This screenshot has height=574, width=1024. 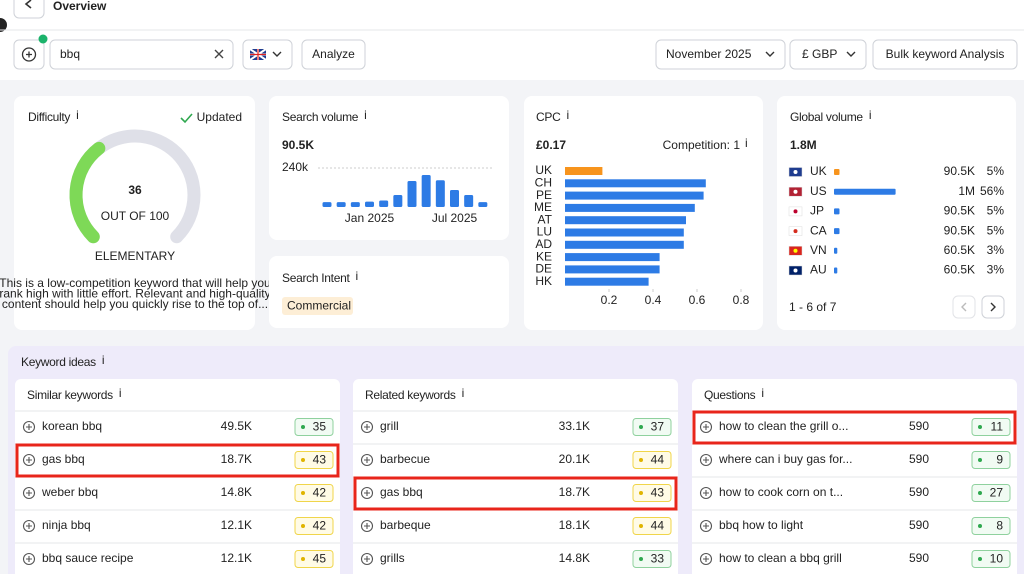 What do you see at coordinates (135, 256) in the screenshot?
I see `level: ELEMENTARY` at bounding box center [135, 256].